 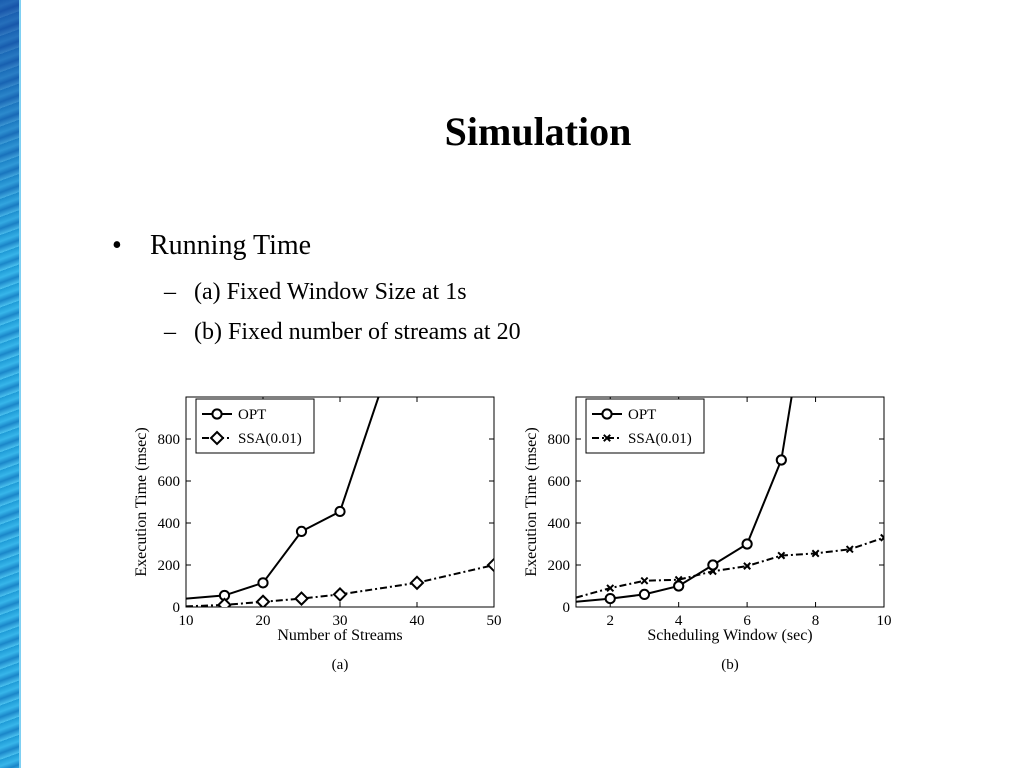 I want to click on chart-caption: (a), so click(x=340, y=665).